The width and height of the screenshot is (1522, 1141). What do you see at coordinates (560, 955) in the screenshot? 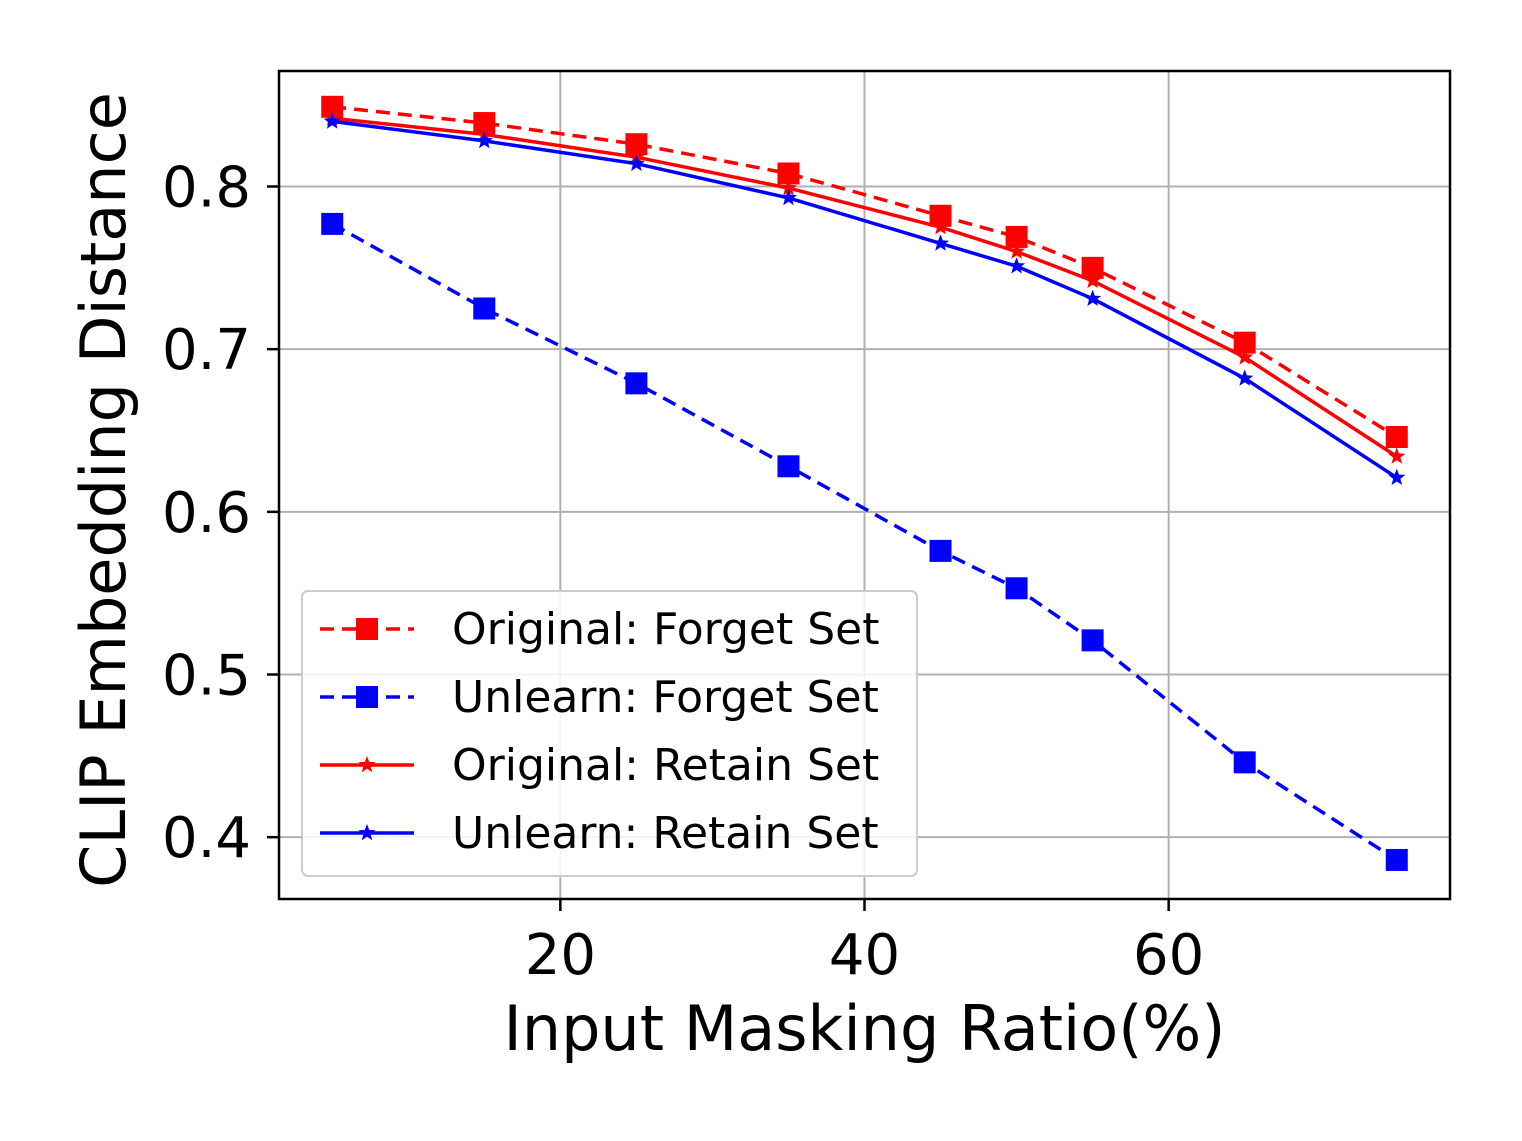
I see `x-tick-label: 20` at bounding box center [560, 955].